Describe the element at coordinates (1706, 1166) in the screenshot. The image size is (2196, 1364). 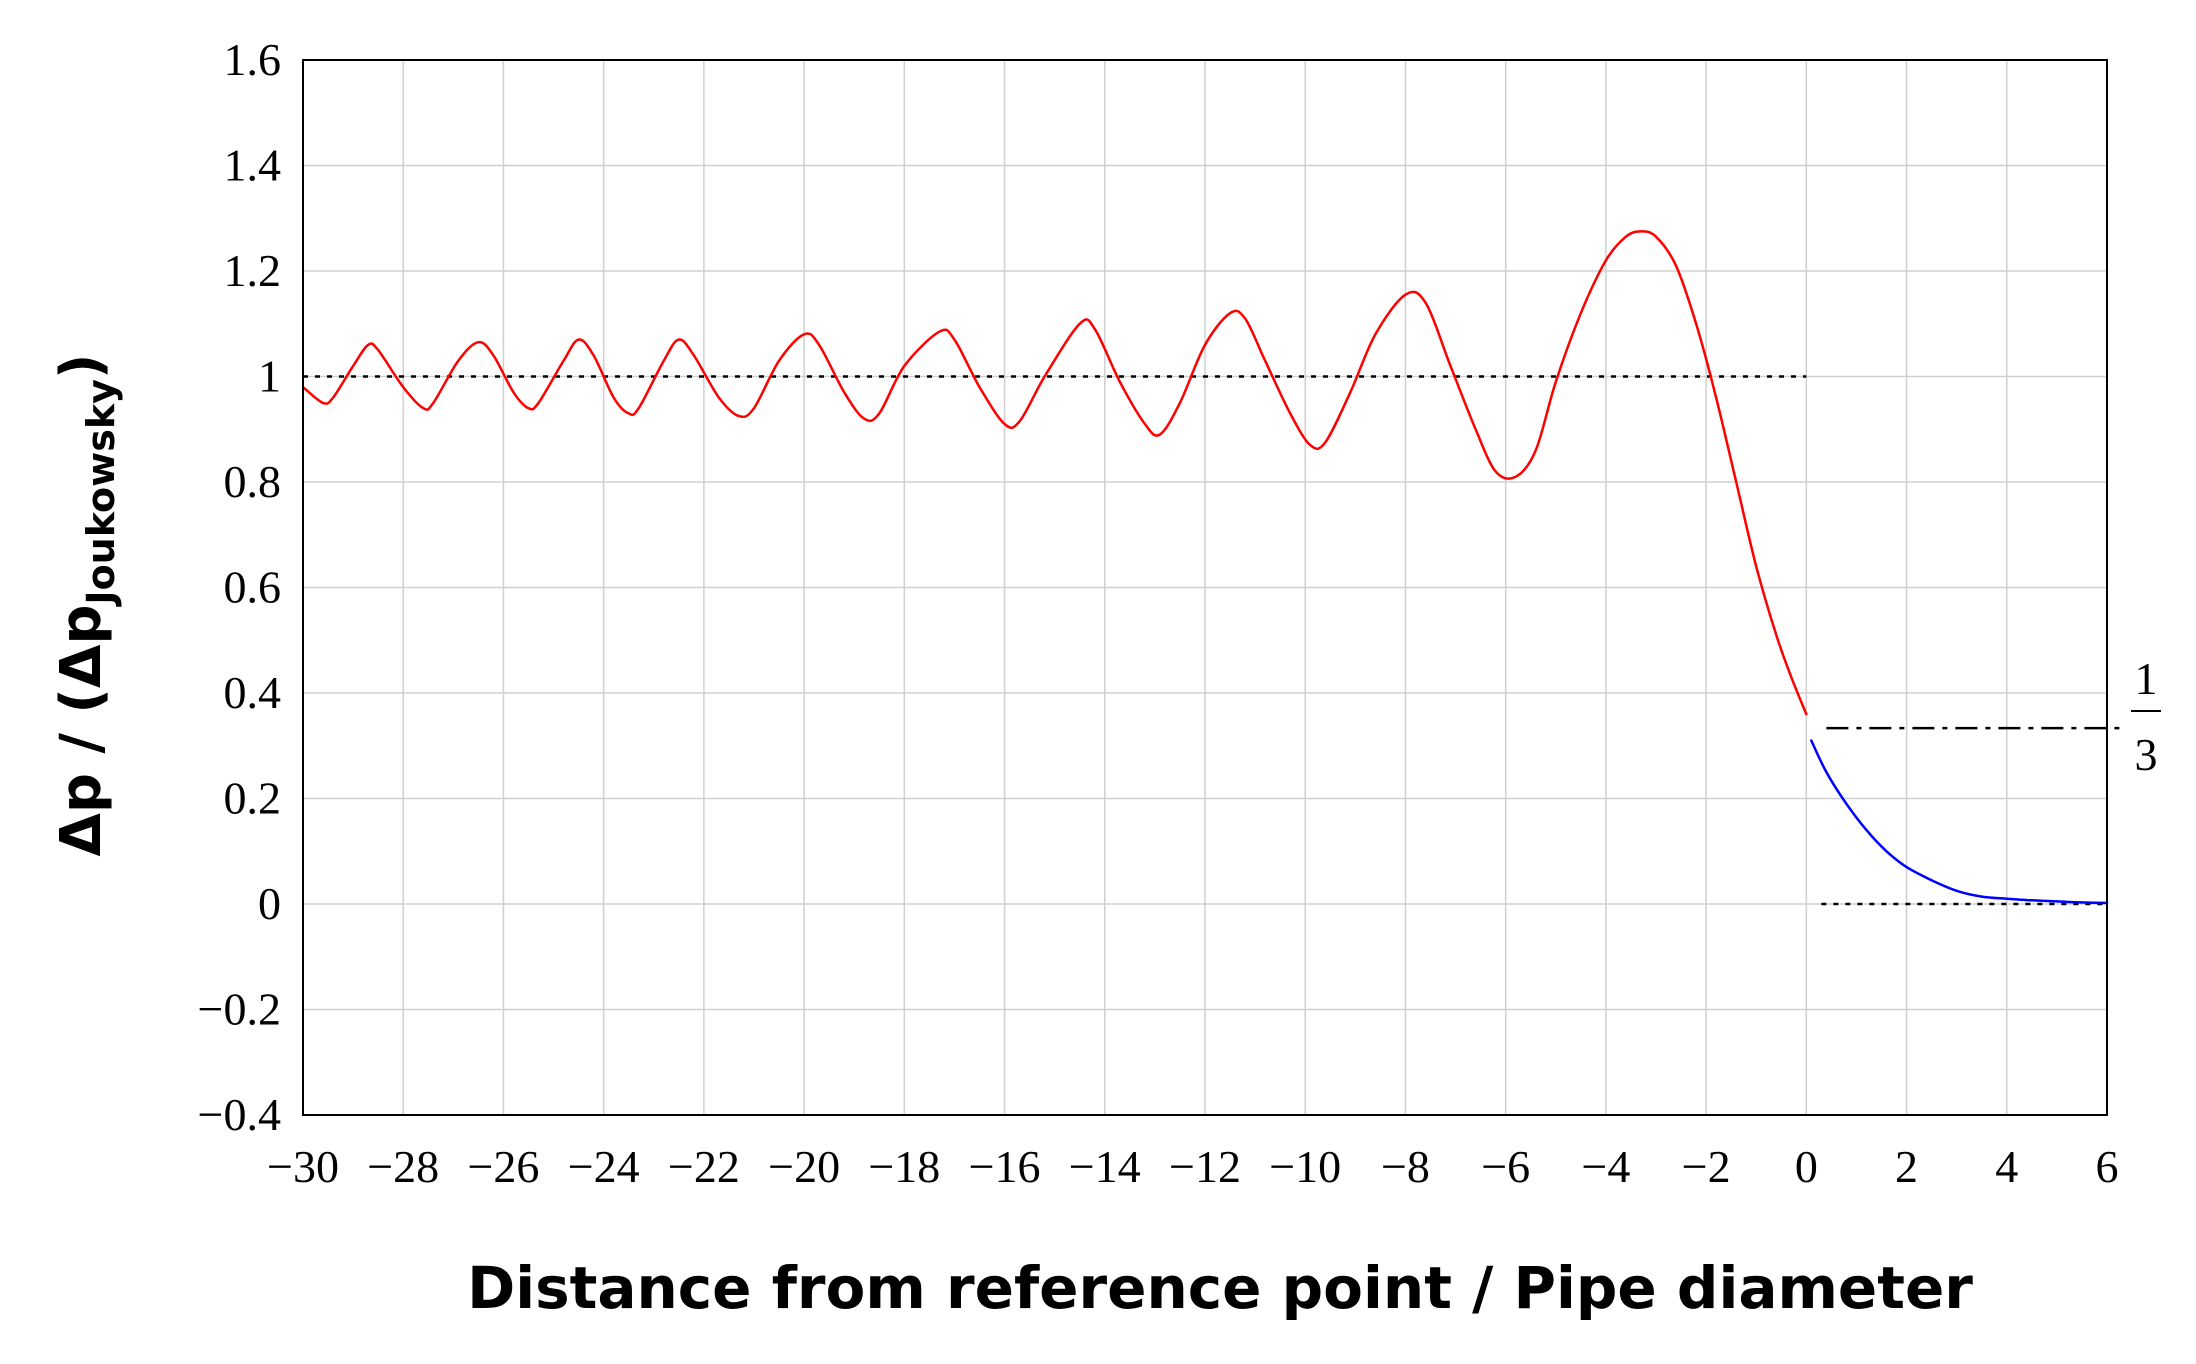
I see `x-tick-label: −2` at that location.